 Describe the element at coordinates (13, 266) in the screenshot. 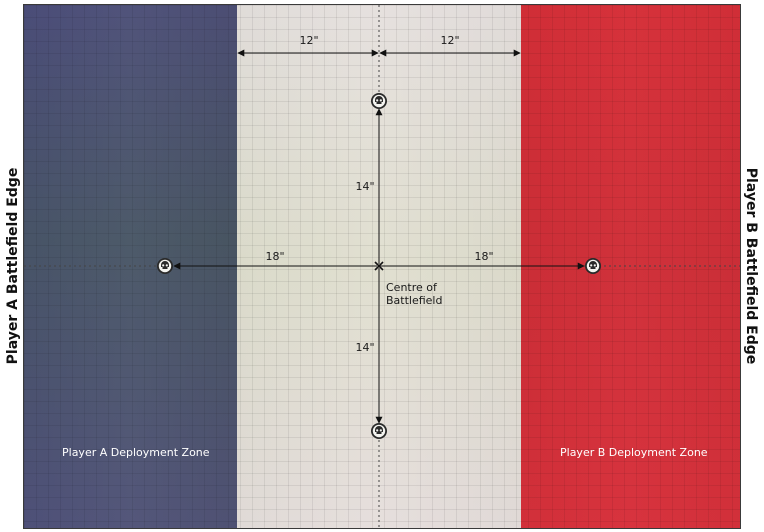

I see `player-a-edge-label: Player A Battlefield Edge` at that location.